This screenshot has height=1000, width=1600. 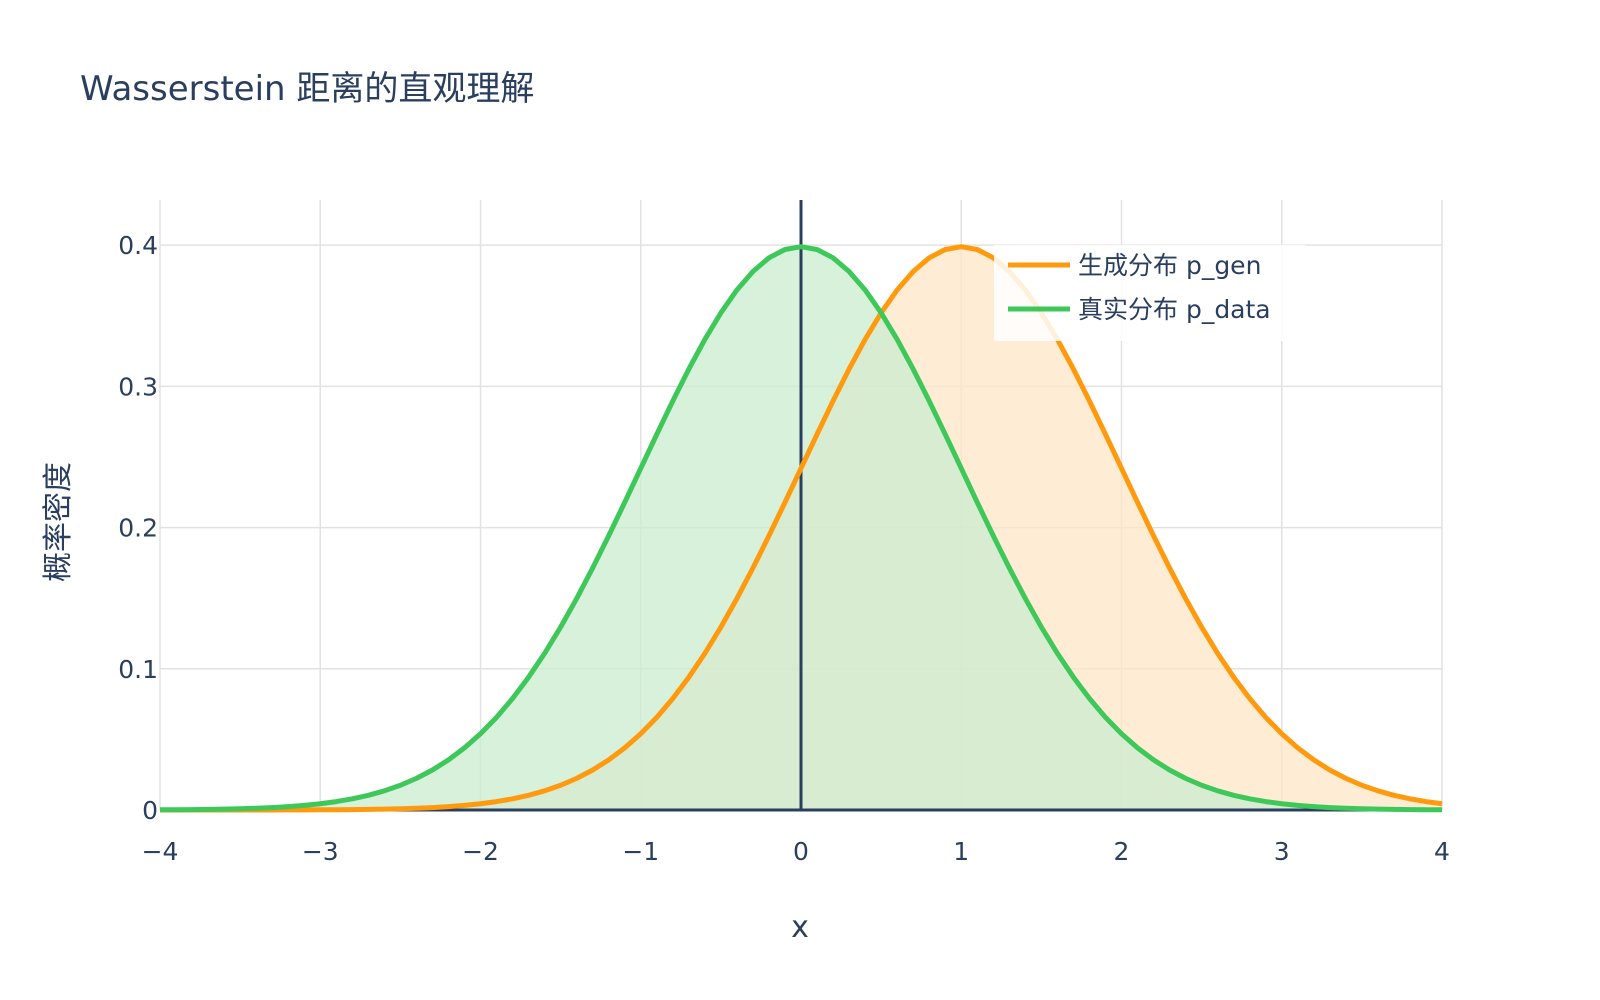 I want to click on x-tick-label: −3, so click(x=320, y=851).